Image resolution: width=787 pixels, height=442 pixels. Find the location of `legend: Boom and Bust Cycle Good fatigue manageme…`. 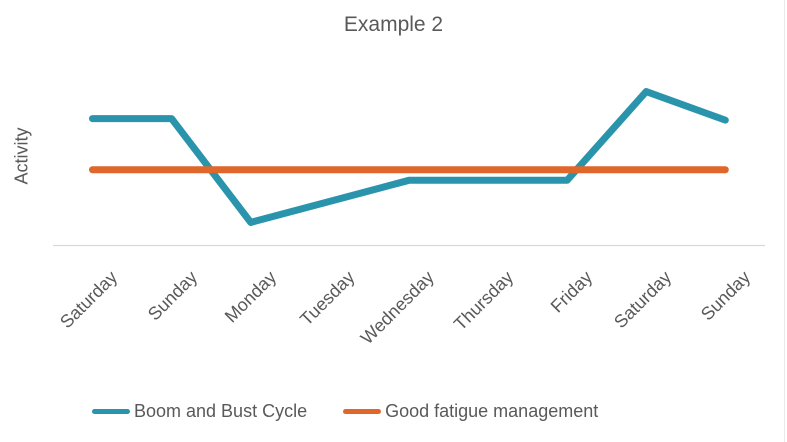

legend: Boom and Bust Cycle Good fatigue manageme… is located at coordinates (345, 411).